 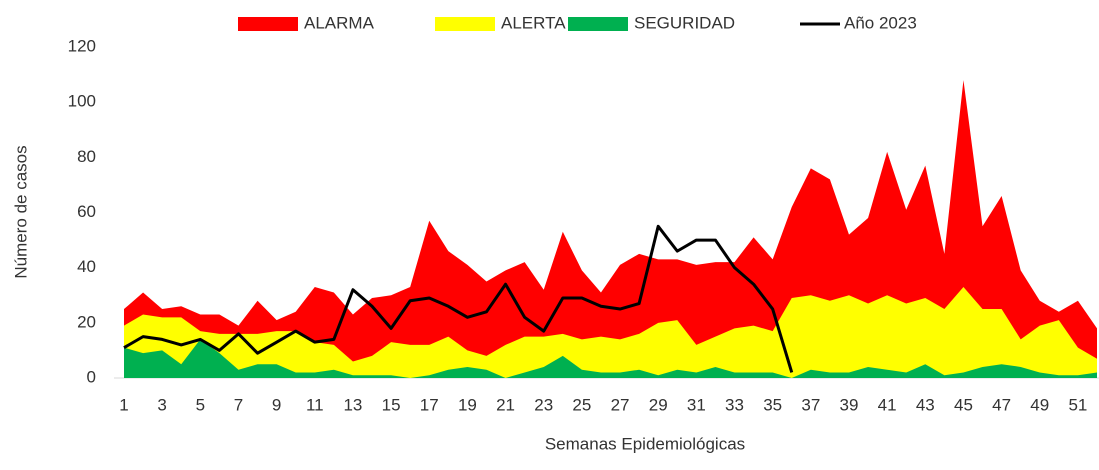 I want to click on y-tick-label: 0, so click(x=91, y=376).